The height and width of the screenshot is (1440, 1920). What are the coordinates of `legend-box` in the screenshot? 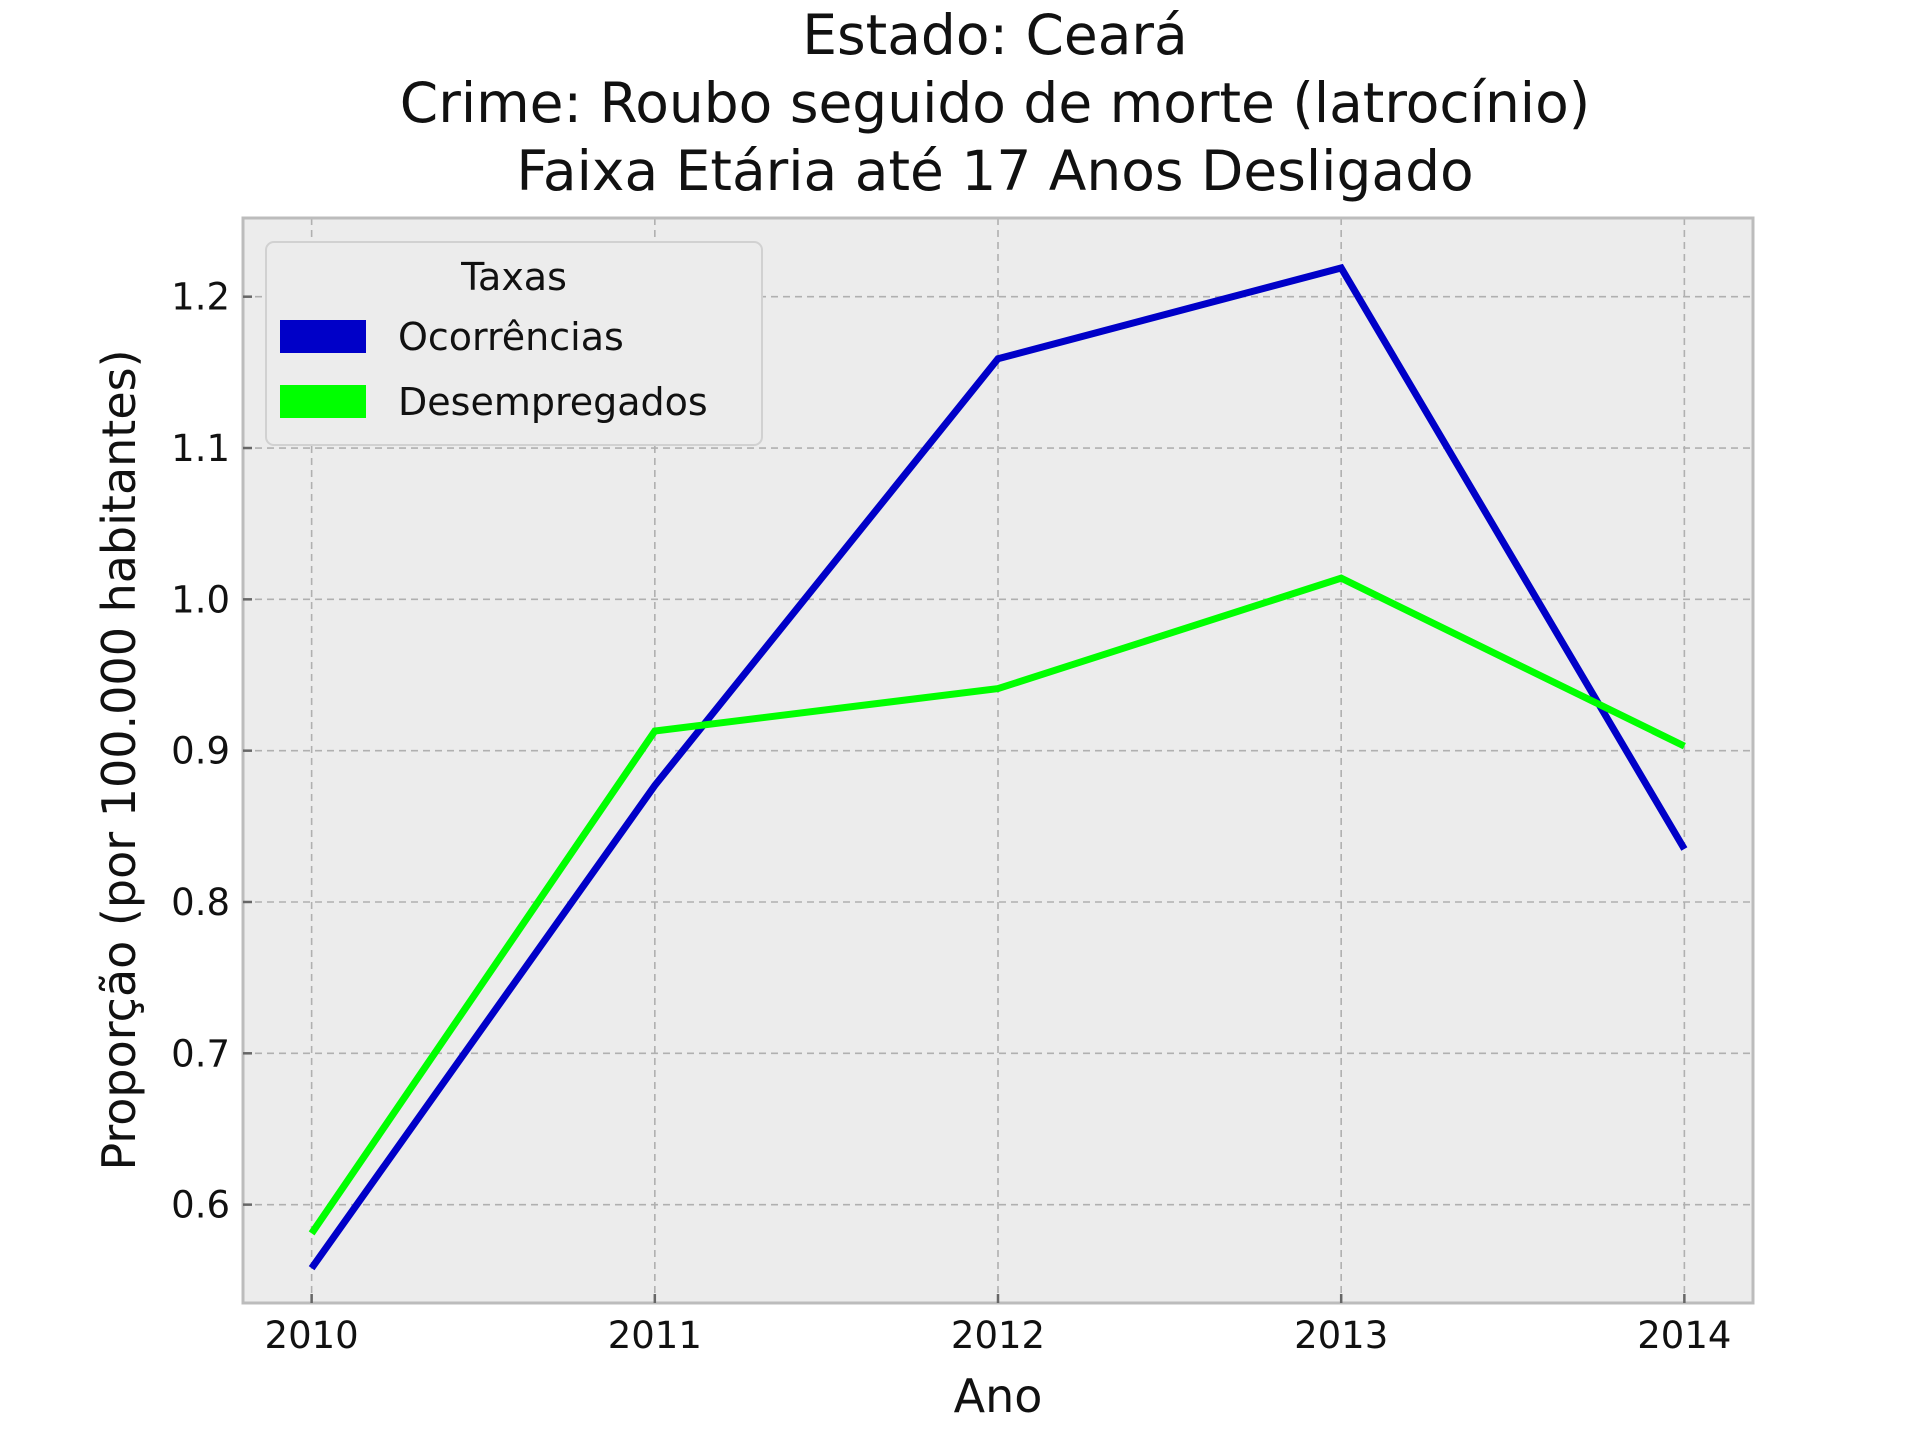 It's located at (514, 343).